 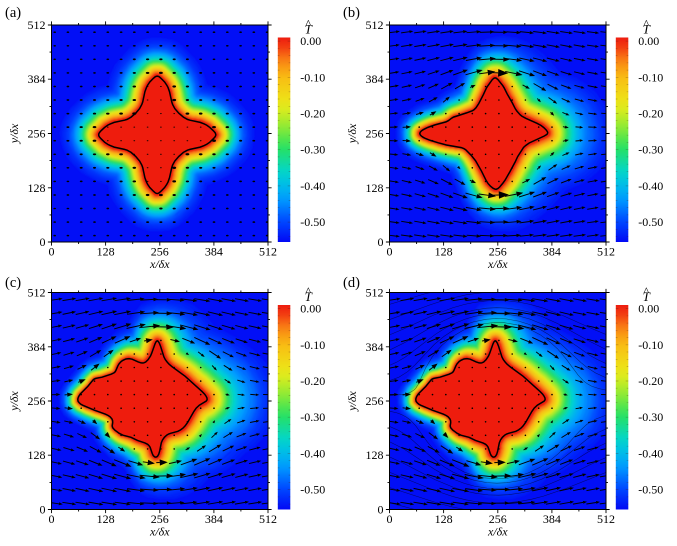 What do you see at coordinates (351, 13) in the screenshot?
I see `svg-text: (b)` at bounding box center [351, 13].